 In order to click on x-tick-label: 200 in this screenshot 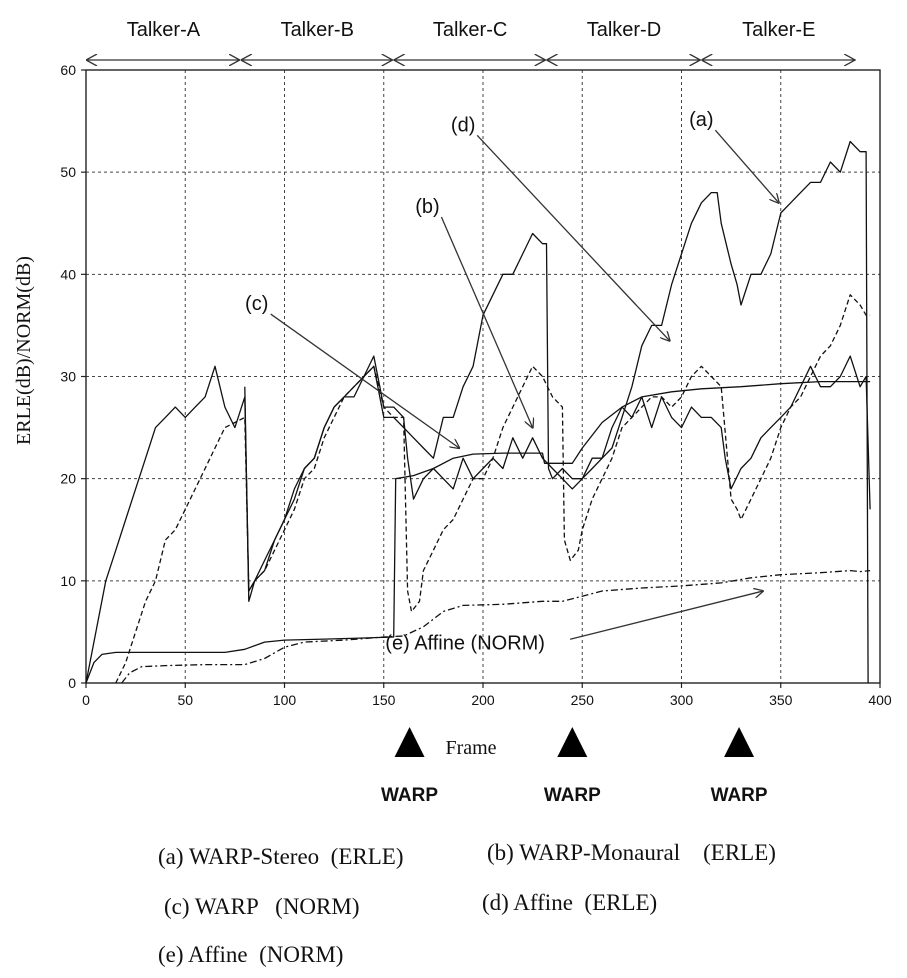, I will do `click(483, 700)`.